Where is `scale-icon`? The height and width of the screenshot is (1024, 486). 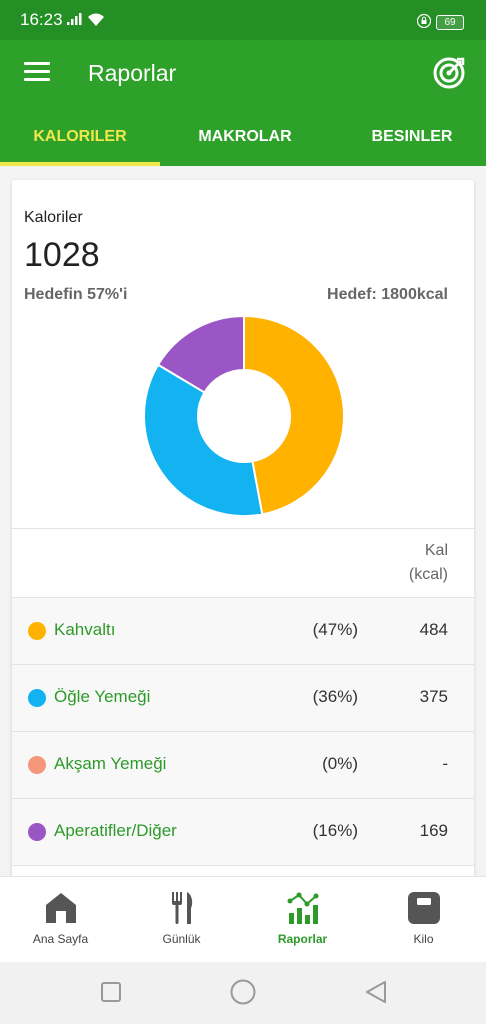
scale-icon is located at coordinates (424, 908).